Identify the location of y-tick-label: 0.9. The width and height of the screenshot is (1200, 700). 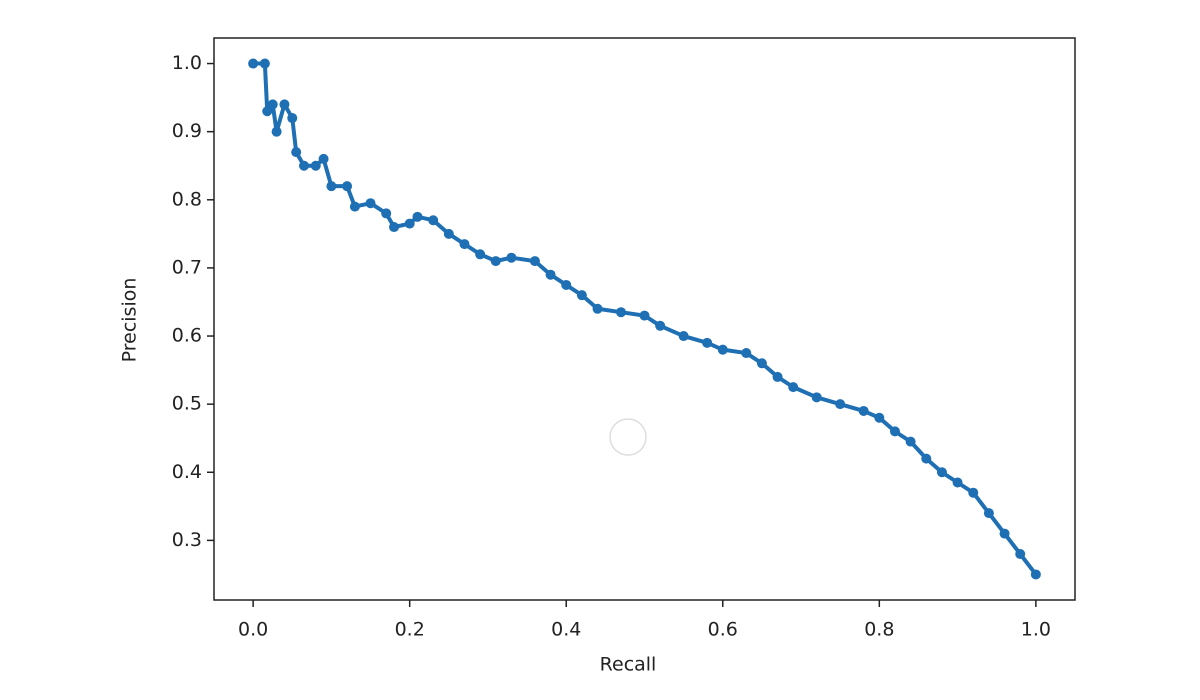
(187, 131).